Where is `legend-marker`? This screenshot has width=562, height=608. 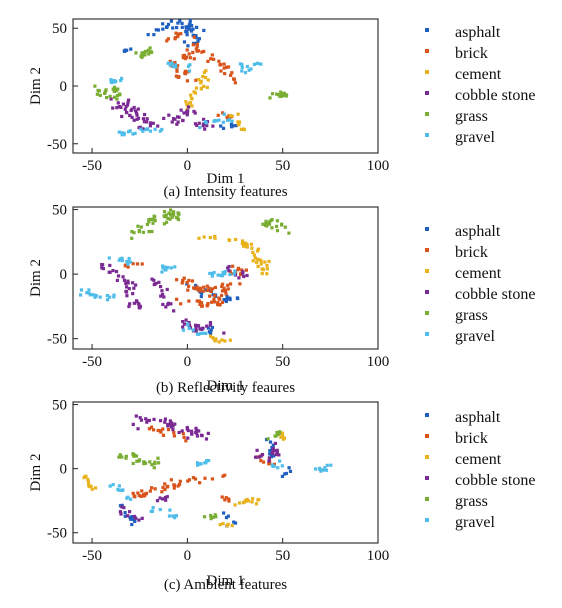 legend-marker is located at coordinates (427, 93).